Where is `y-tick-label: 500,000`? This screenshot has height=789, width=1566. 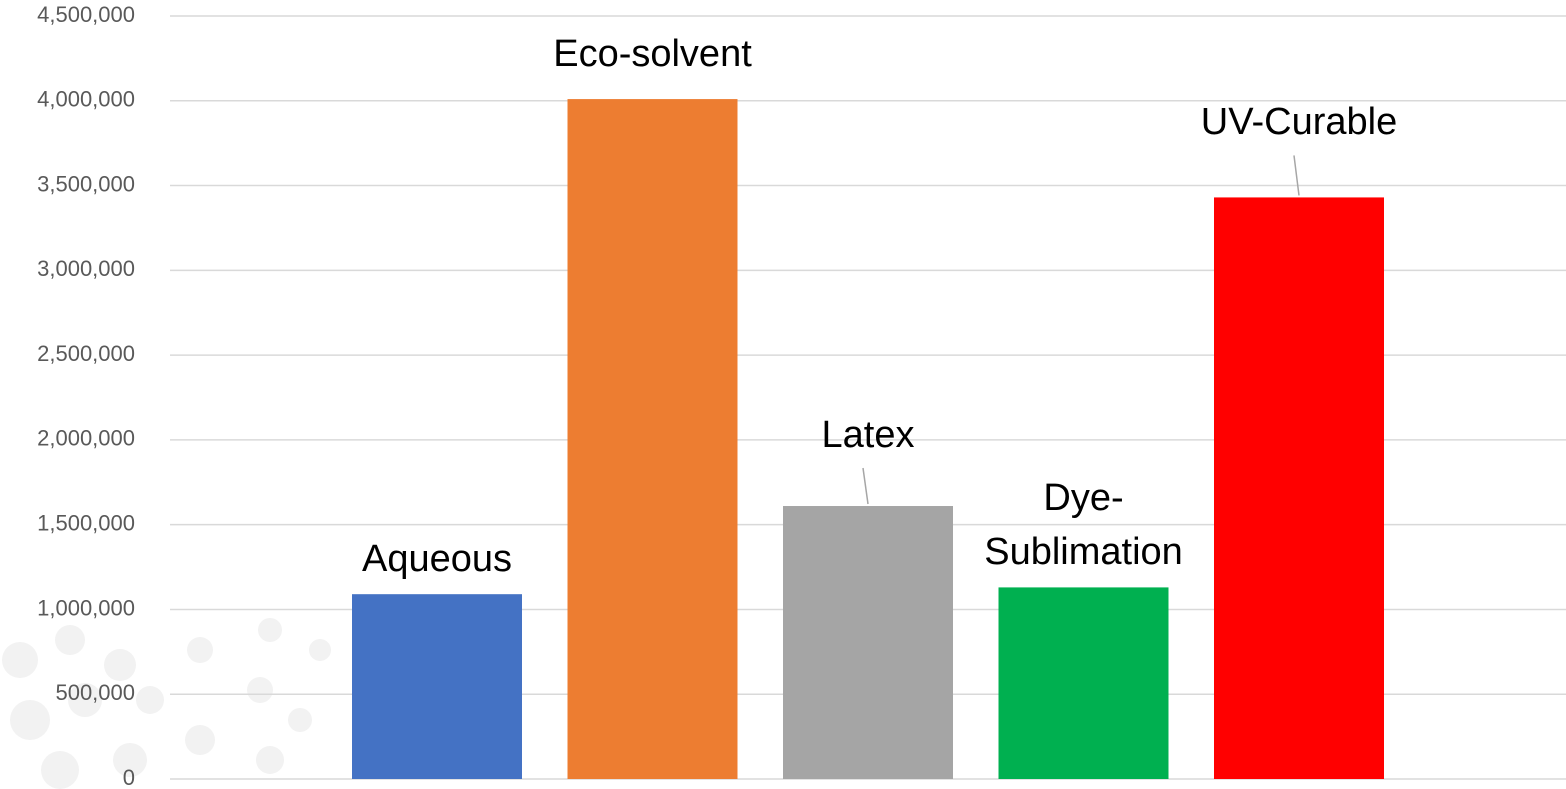
y-tick-label: 500,000 is located at coordinates (95, 692).